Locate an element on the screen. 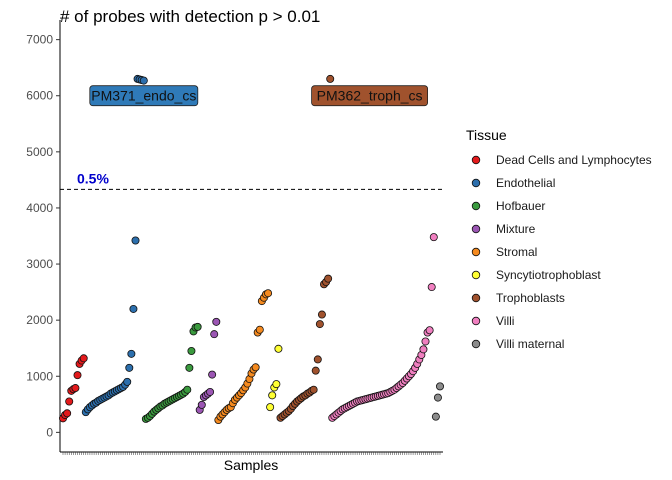 The width and height of the screenshot is (672, 480). y-tick-label: 4000 is located at coordinates (39, 208).